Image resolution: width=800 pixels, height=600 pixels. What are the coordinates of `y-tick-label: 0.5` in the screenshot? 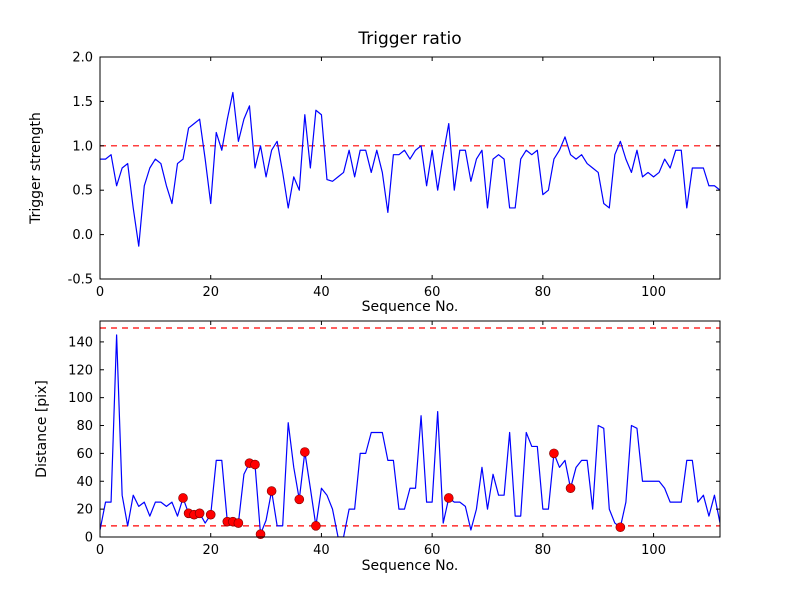 It's located at (82, 191).